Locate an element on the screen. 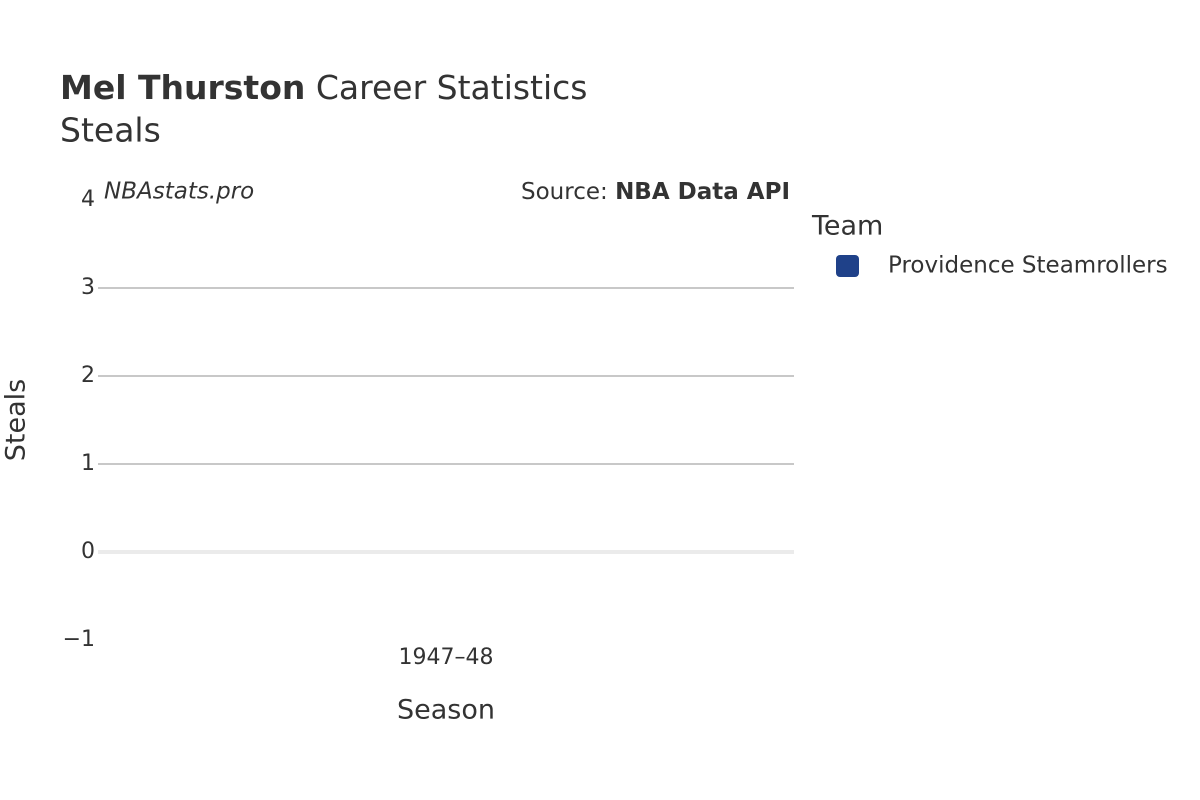 This screenshot has width=1200, height=800. y-tick-label: 4 is located at coordinates (88, 199).